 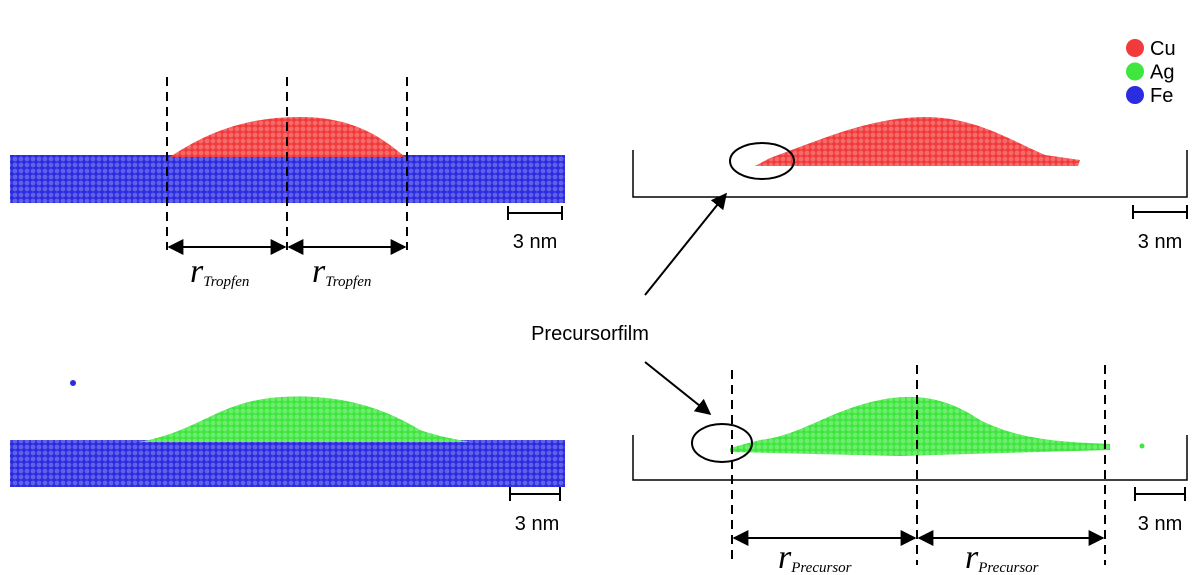 I want to click on legend-label: Ag, so click(x=1162, y=73).